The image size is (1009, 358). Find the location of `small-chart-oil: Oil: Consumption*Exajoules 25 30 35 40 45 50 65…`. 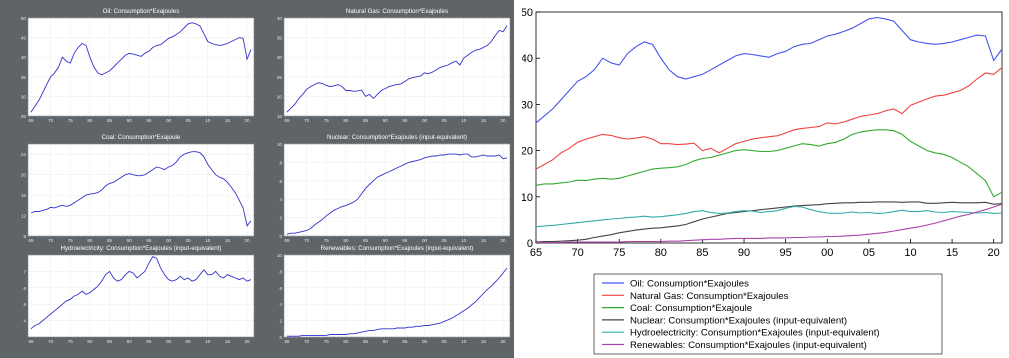

small-chart-oil: Oil: Consumption*Exajoules 25 30 35 40 45 50 65… is located at coordinates (138, 65).